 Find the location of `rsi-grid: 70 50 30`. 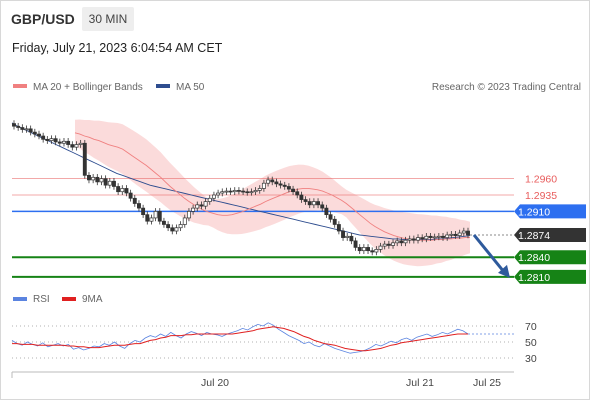

rsi-grid: 70 50 30 is located at coordinates (274, 343).